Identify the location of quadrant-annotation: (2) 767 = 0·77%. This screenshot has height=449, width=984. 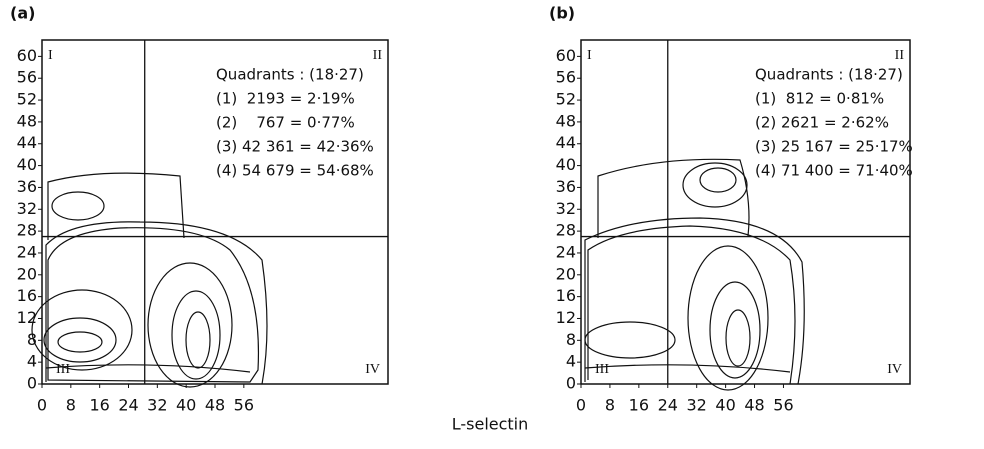
(285, 123).